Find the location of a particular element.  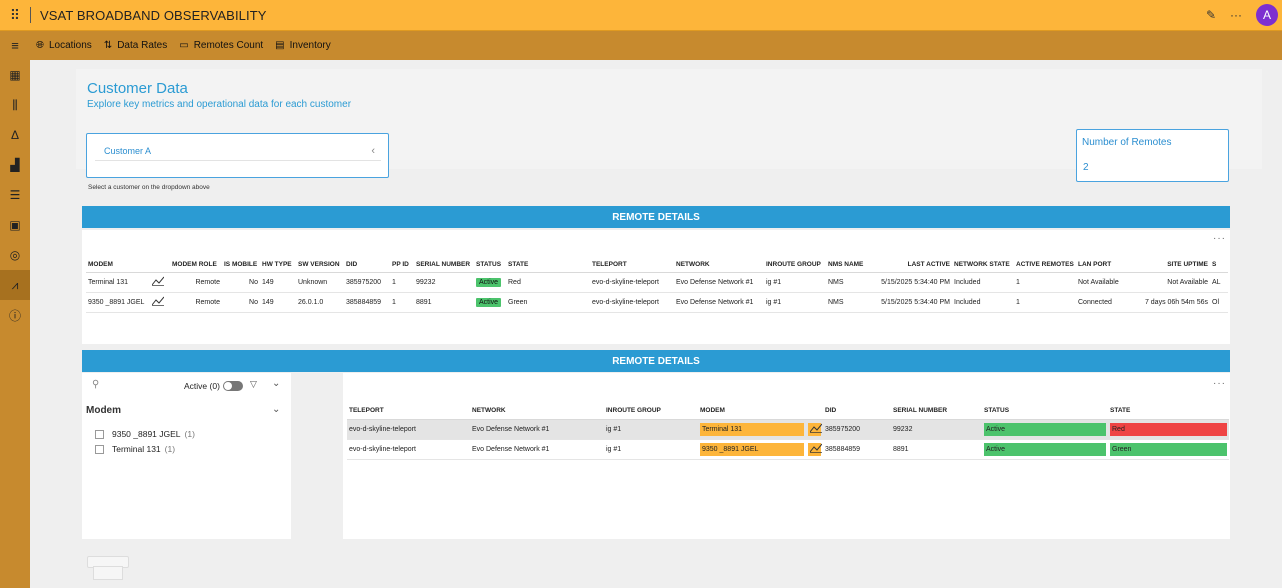

hamburger-icon: ≡ is located at coordinates (15, 45).